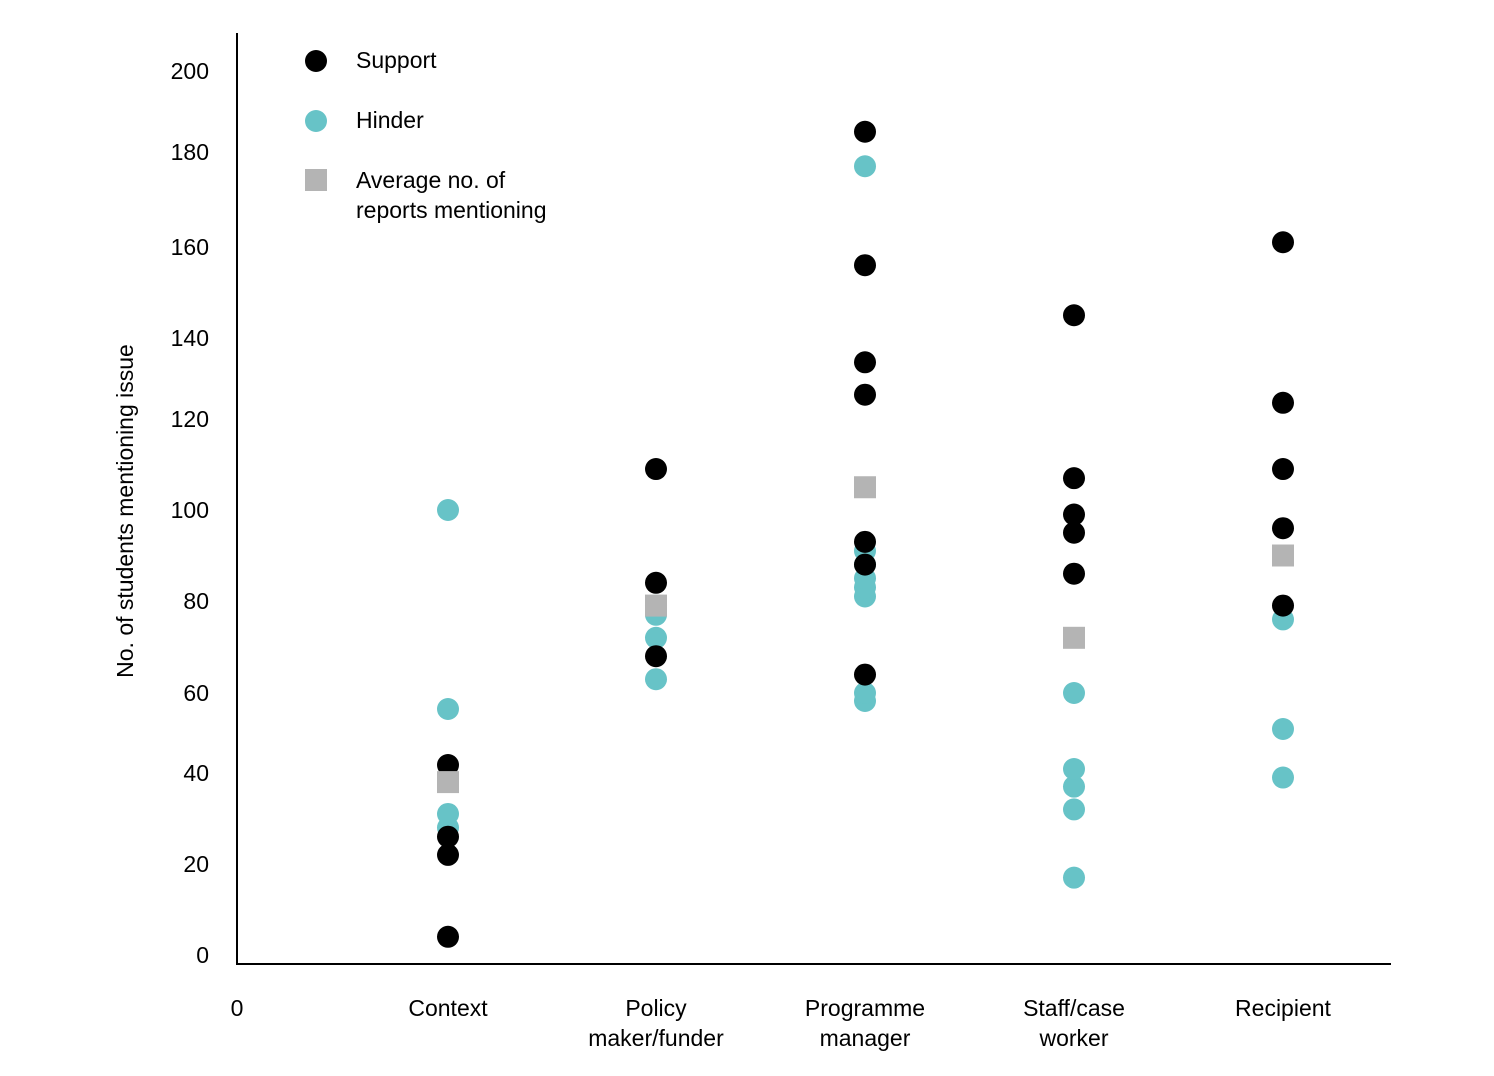 This screenshot has height=1076, width=1494. I want to click on y-tick-label: 180, so click(190, 152).